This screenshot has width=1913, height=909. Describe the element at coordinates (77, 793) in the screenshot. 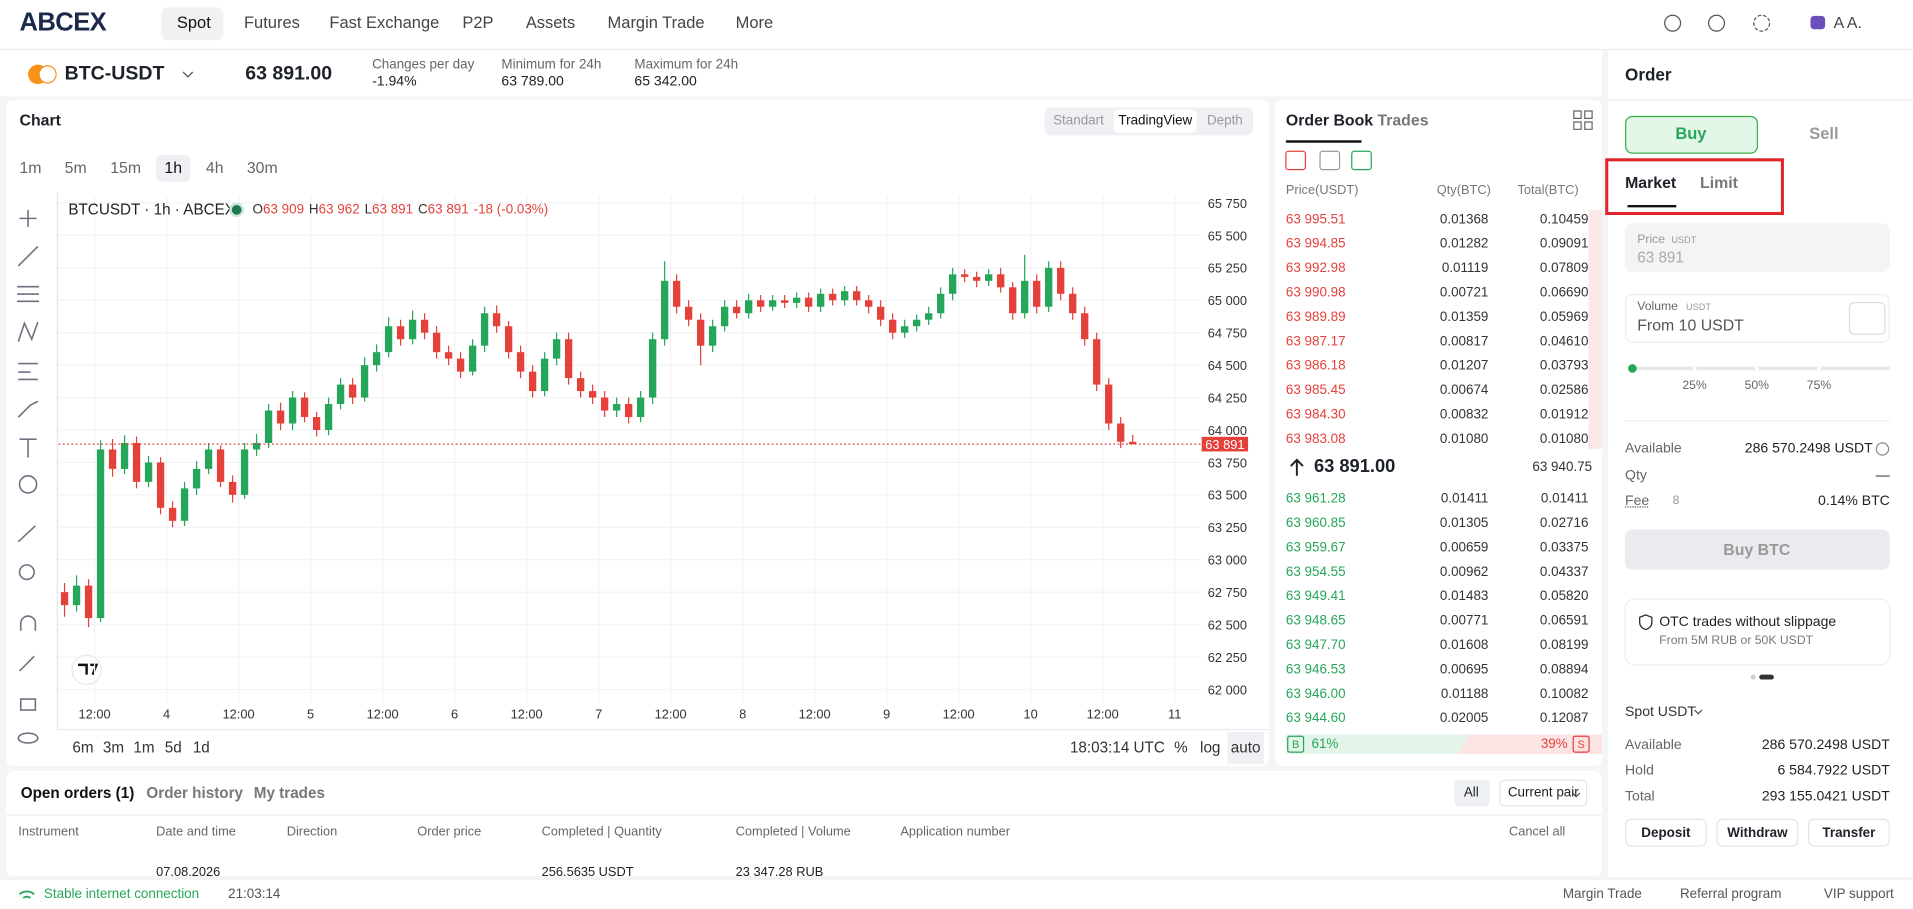

I see `orders-tab: Open orders (1)` at that location.